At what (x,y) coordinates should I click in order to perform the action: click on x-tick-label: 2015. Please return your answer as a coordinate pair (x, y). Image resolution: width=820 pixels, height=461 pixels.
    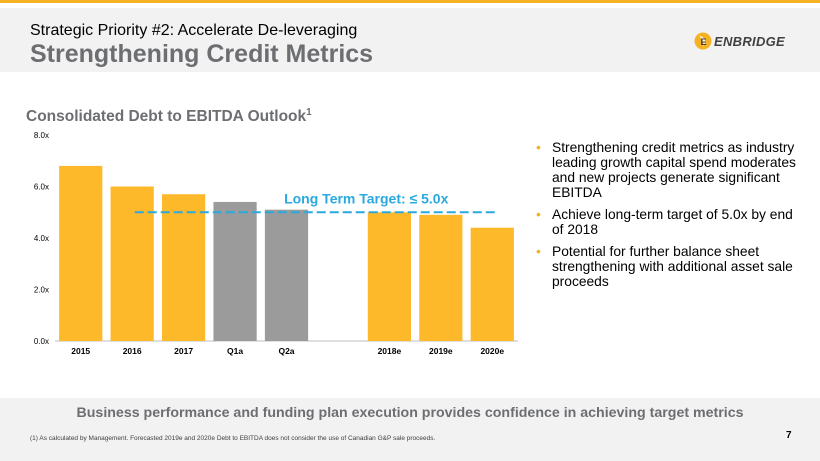
    Looking at the image, I should click on (80, 351).